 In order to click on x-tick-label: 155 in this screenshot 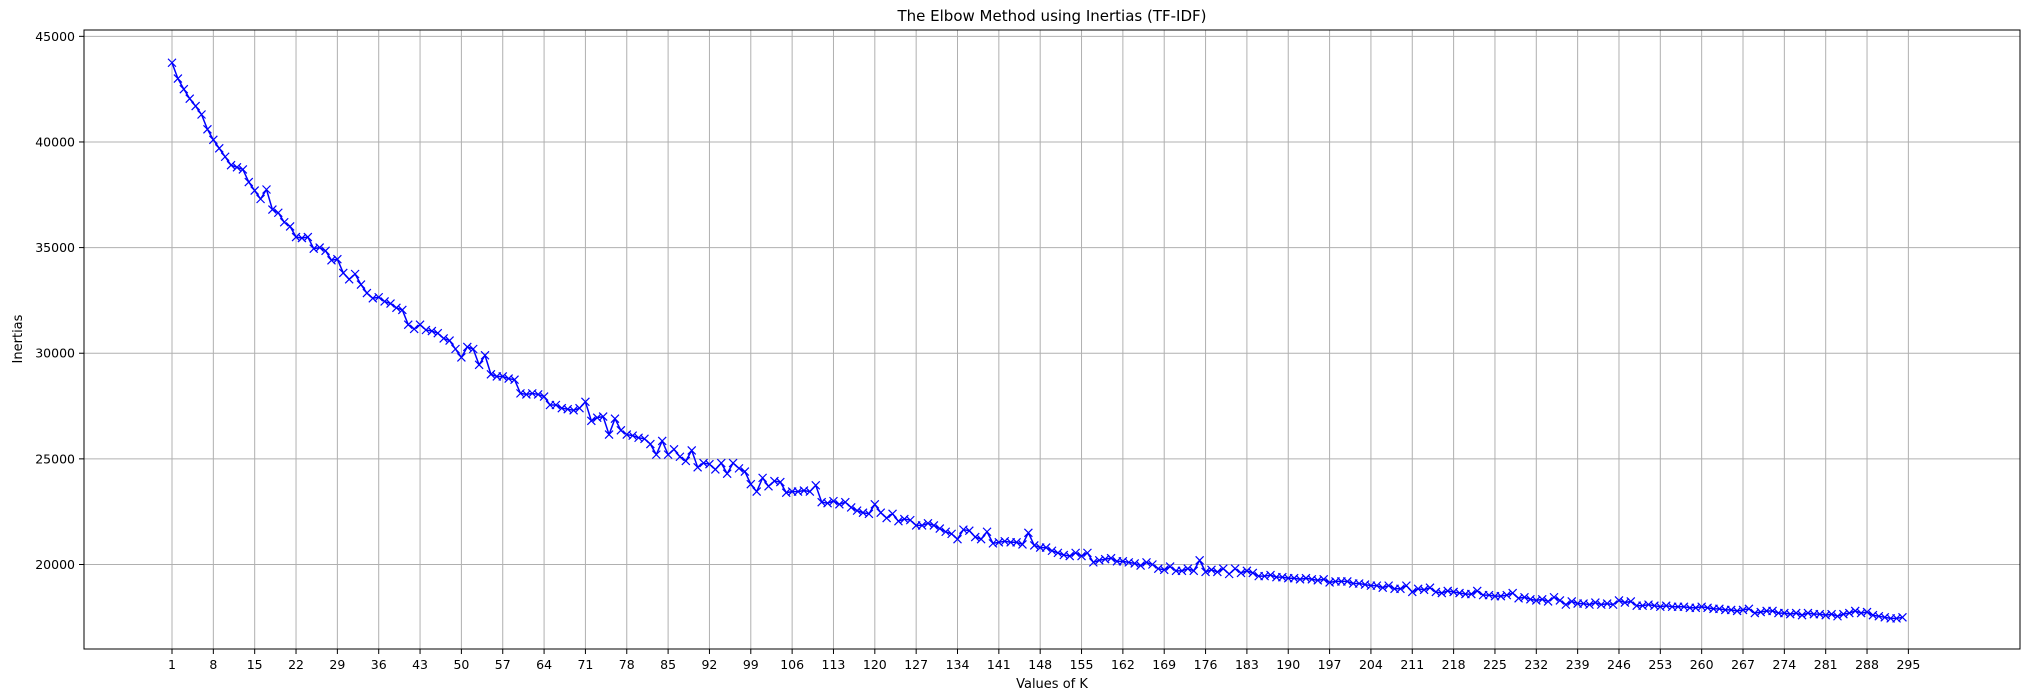, I will do `click(1082, 664)`.